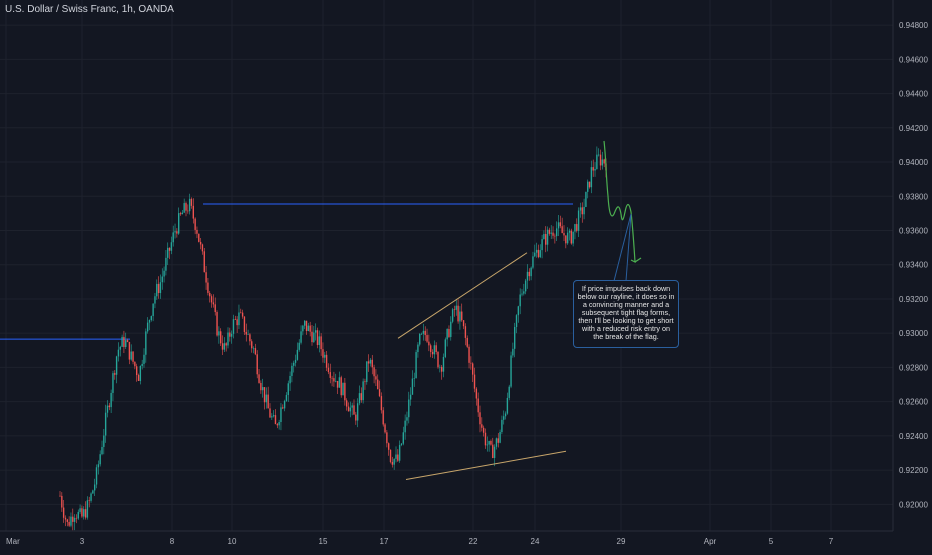 This screenshot has height=555, width=932. I want to click on y-tick-label: 0.94400, so click(913, 94).